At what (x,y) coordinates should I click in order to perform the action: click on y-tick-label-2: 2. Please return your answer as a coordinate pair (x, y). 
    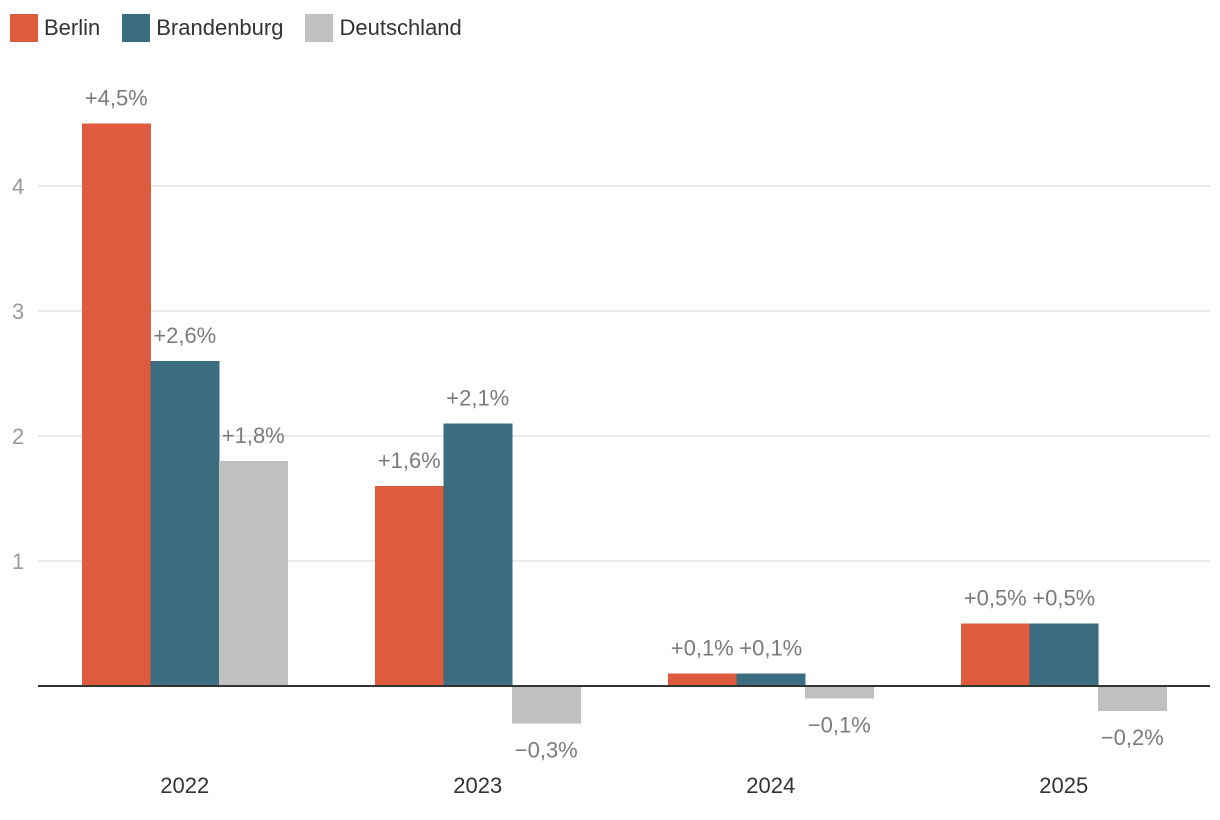
    Looking at the image, I should click on (18, 436).